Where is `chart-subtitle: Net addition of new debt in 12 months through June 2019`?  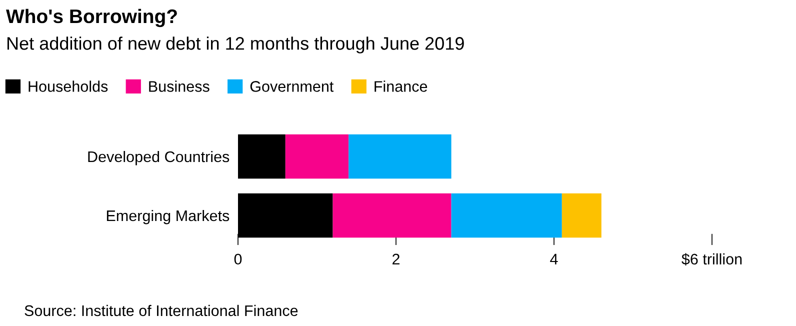 chart-subtitle: Net addition of new debt in 12 months through June 2019 is located at coordinates (235, 45).